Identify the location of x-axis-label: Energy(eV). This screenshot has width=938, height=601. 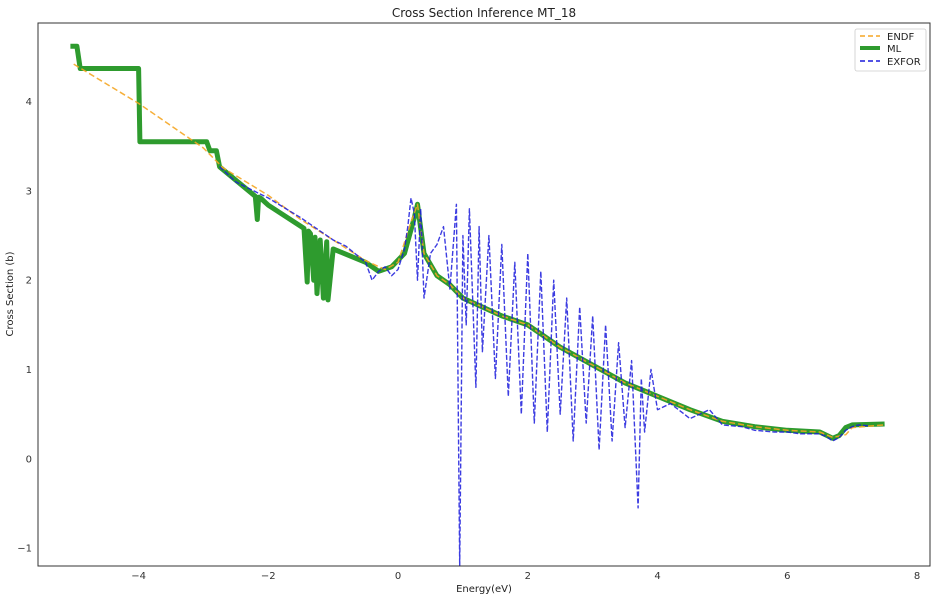
(484, 589).